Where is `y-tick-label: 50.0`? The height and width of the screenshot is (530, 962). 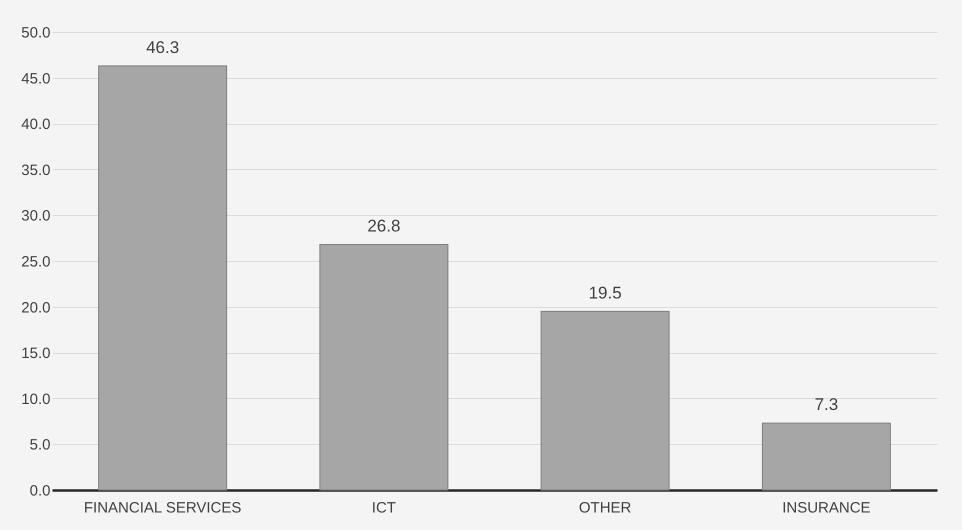
y-tick-label: 50.0 is located at coordinates (35, 33).